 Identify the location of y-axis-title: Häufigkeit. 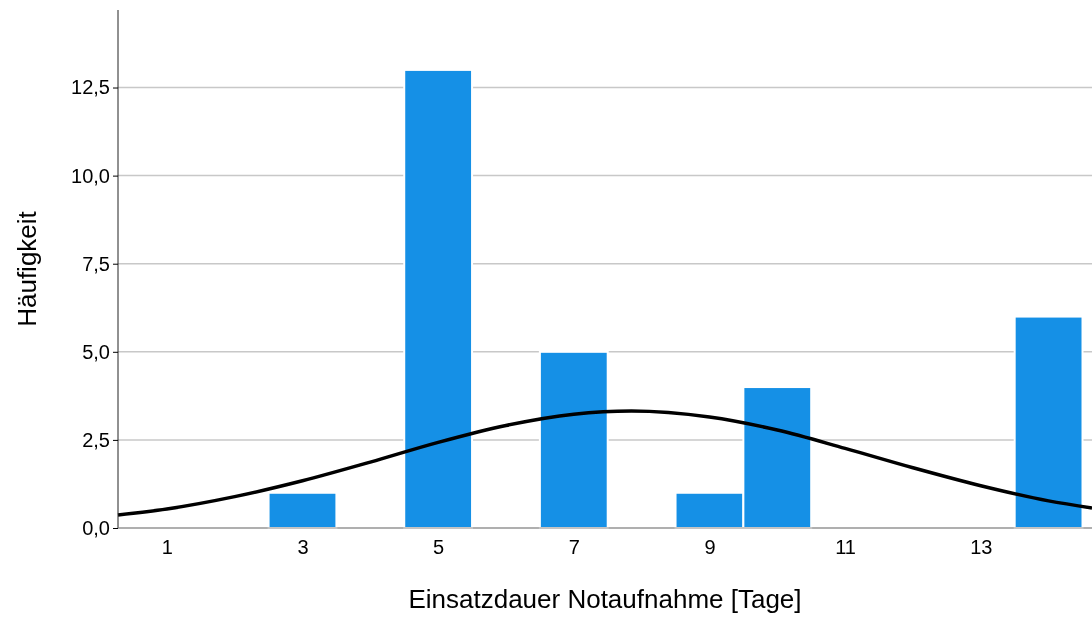
(27, 268).